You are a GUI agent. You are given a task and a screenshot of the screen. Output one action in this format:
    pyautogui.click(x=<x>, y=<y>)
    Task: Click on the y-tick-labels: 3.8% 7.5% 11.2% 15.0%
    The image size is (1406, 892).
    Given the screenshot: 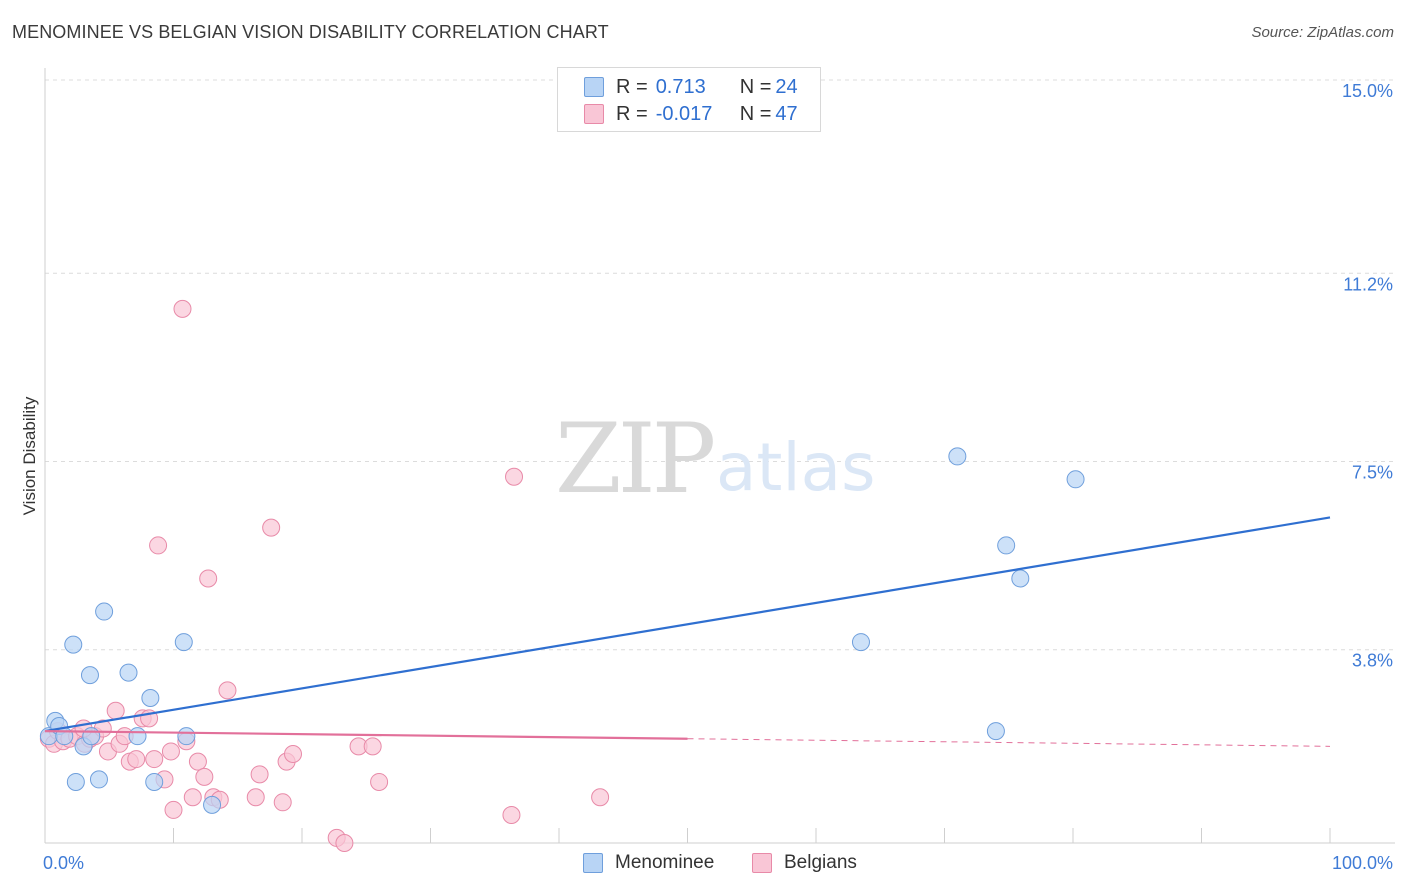 What is the action you would take?
    pyautogui.click(x=1367, y=376)
    